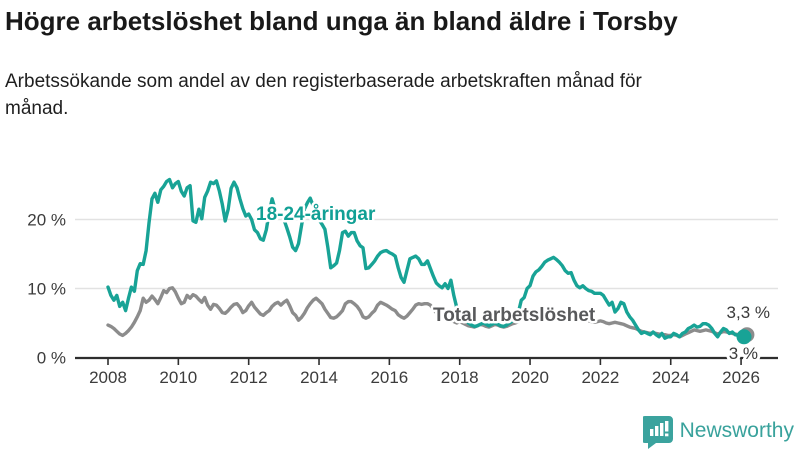  Describe the element at coordinates (744, 337) in the screenshot. I see `end-dot-youth` at that location.